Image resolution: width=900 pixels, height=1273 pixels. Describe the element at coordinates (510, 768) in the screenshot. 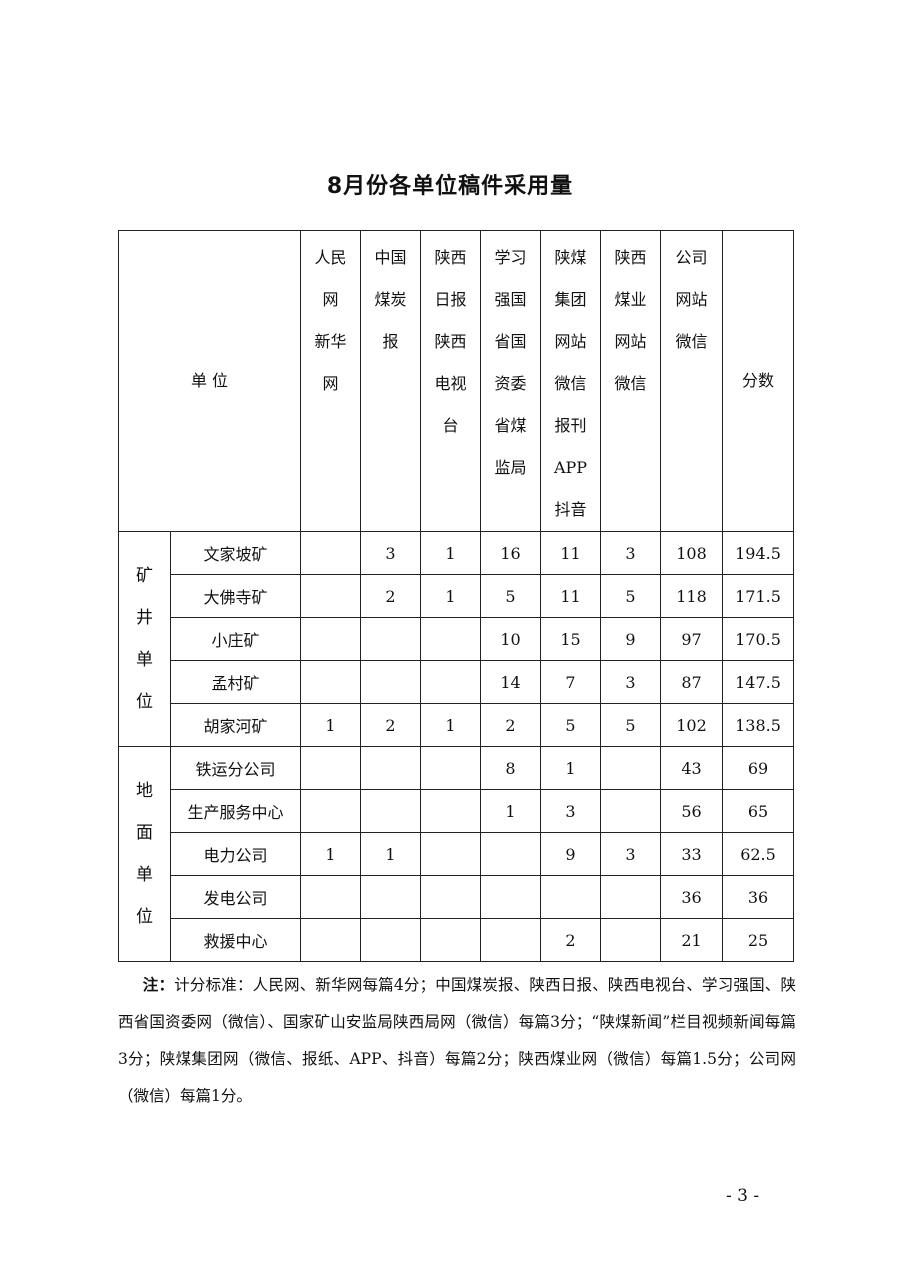

I see `count-cell: 8` at that location.